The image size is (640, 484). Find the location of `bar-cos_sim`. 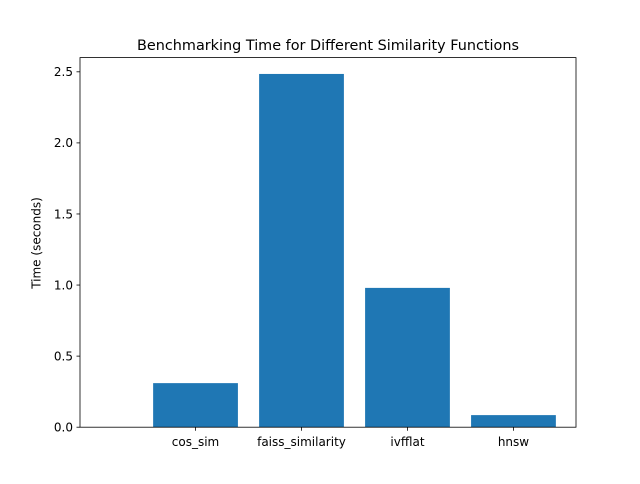

bar-cos_sim is located at coordinates (195, 405).